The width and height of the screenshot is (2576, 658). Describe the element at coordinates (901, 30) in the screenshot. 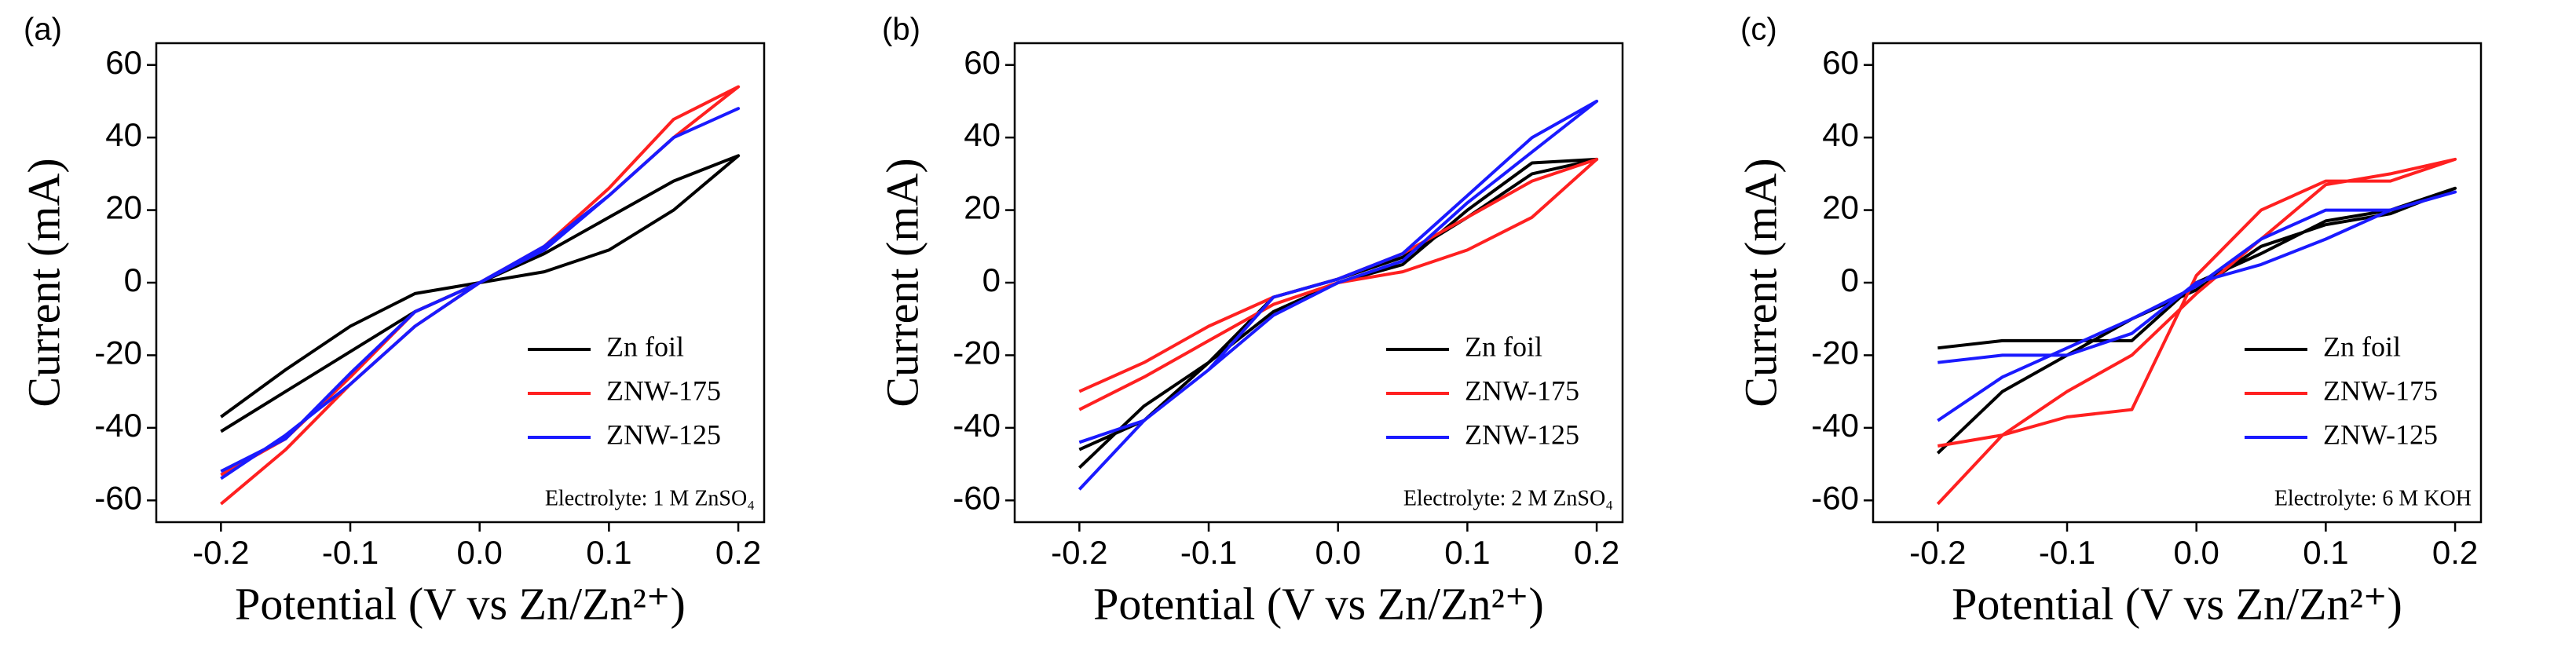

I see `panel-label: (b)` at that location.